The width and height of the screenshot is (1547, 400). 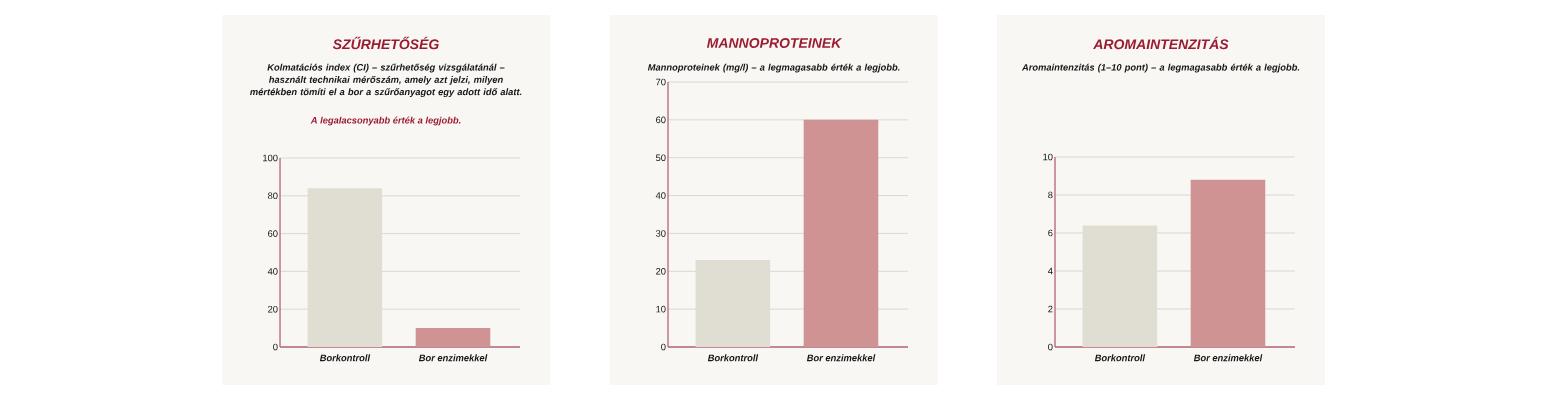 I want to click on y-tick-label: 100, so click(x=270, y=158).